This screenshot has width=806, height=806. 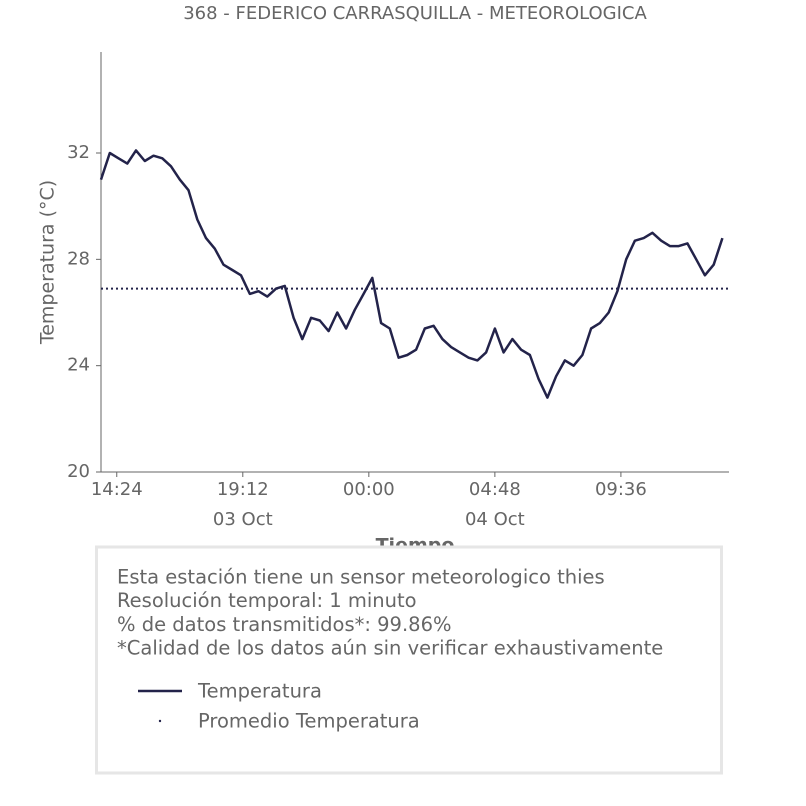 What do you see at coordinates (78, 152) in the screenshot?
I see `y-tick-label: 32` at bounding box center [78, 152].